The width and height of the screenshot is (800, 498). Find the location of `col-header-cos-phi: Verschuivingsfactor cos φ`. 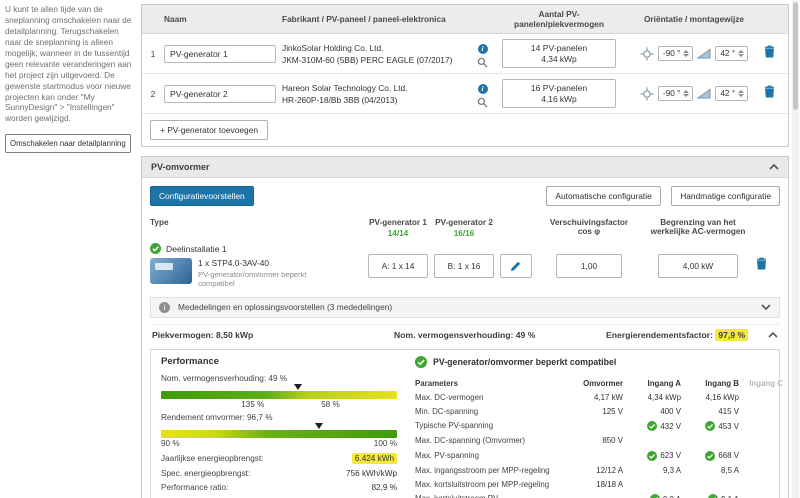

col-header-cos-phi: Verschuivingsfactor cos φ is located at coordinates (589, 227).